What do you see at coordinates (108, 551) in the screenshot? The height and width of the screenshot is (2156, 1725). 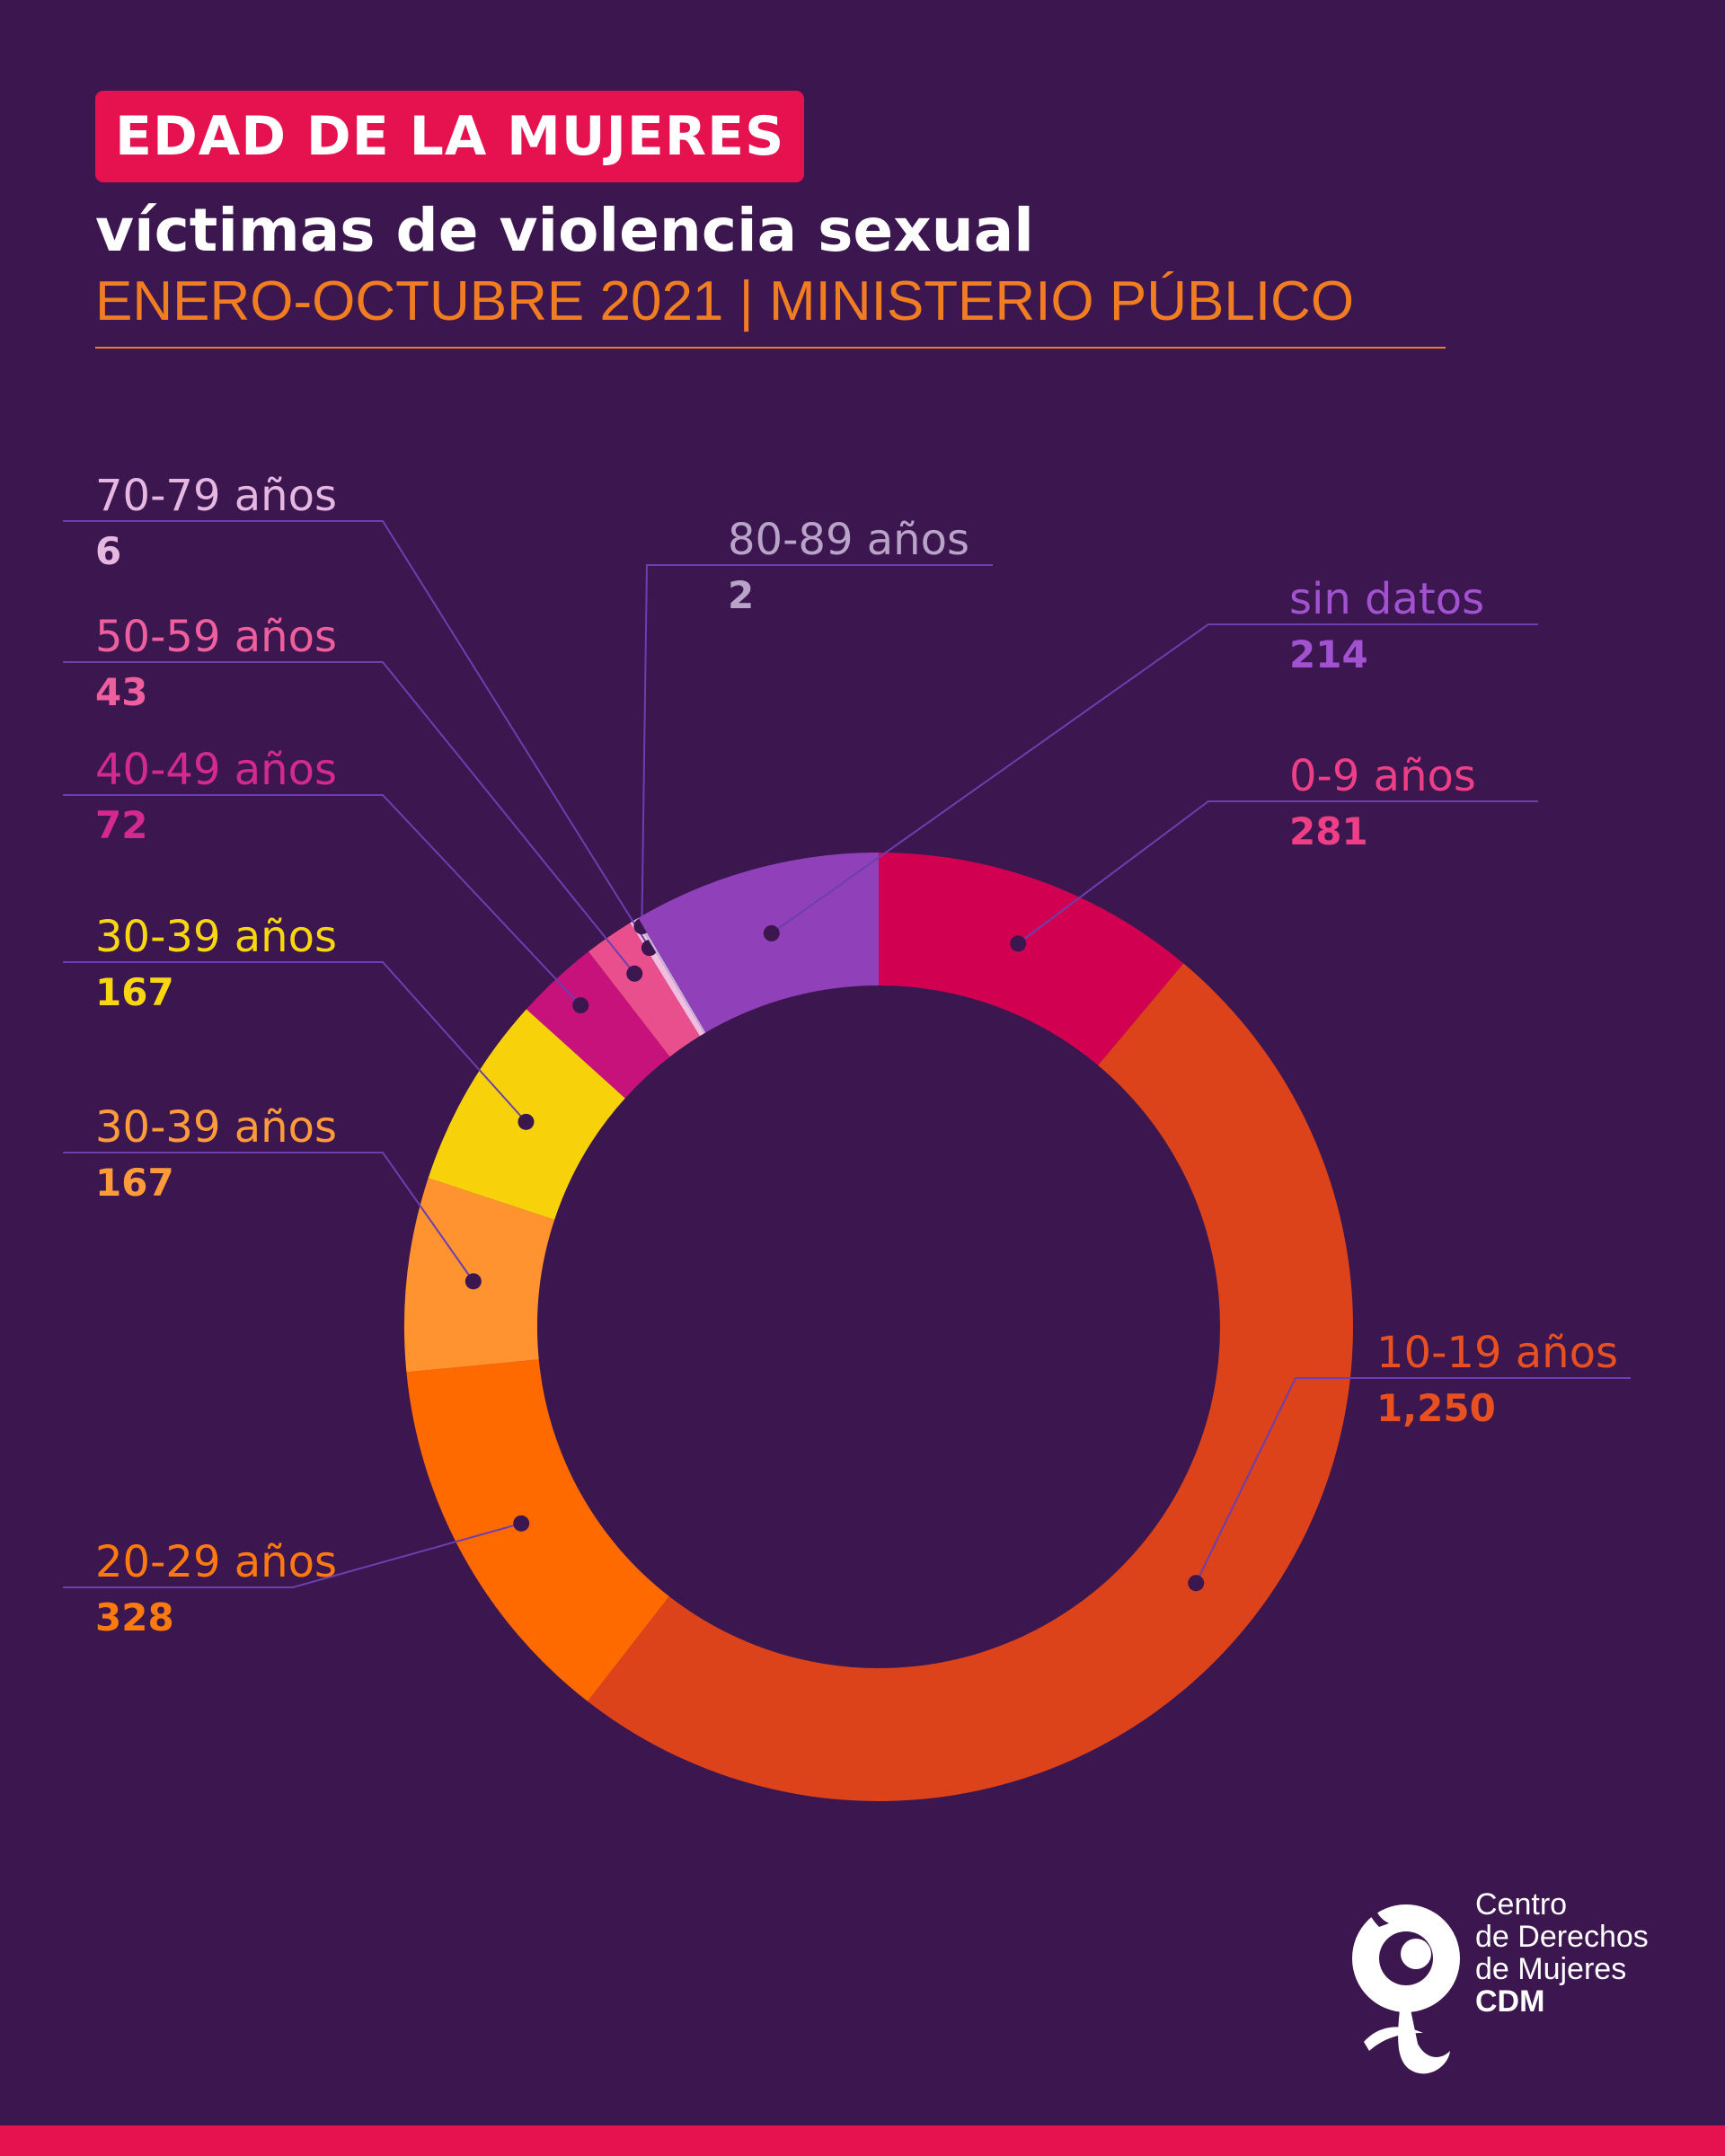 I see `slice-value-7: 6` at bounding box center [108, 551].